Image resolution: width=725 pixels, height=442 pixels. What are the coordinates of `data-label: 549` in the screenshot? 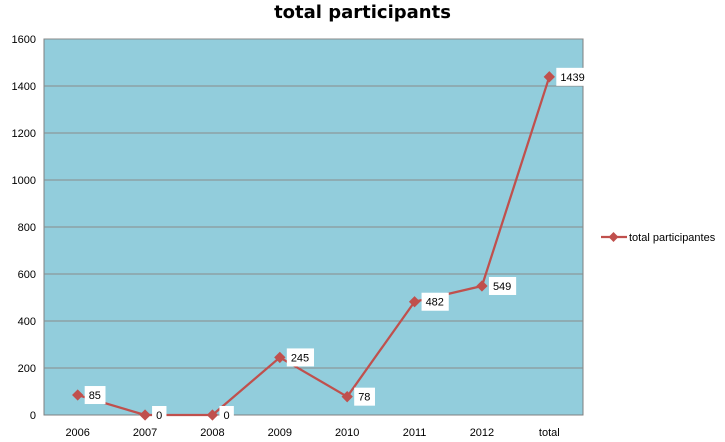 It's located at (502, 287).